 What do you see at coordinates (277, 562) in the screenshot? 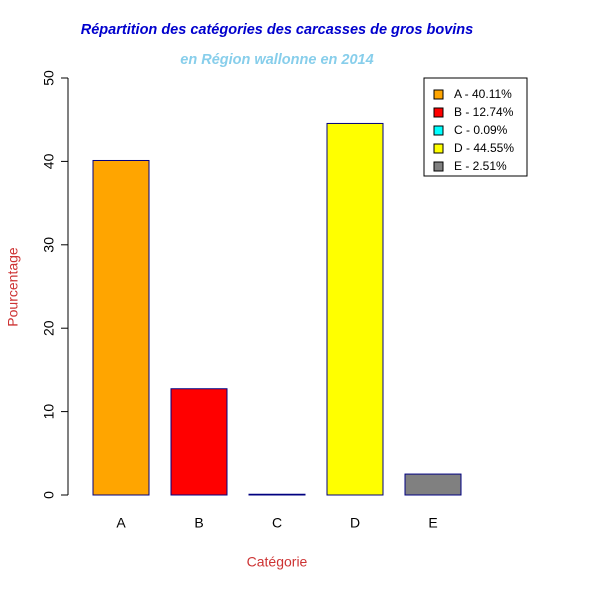
I see `x-axis-label: Catégorie` at bounding box center [277, 562].